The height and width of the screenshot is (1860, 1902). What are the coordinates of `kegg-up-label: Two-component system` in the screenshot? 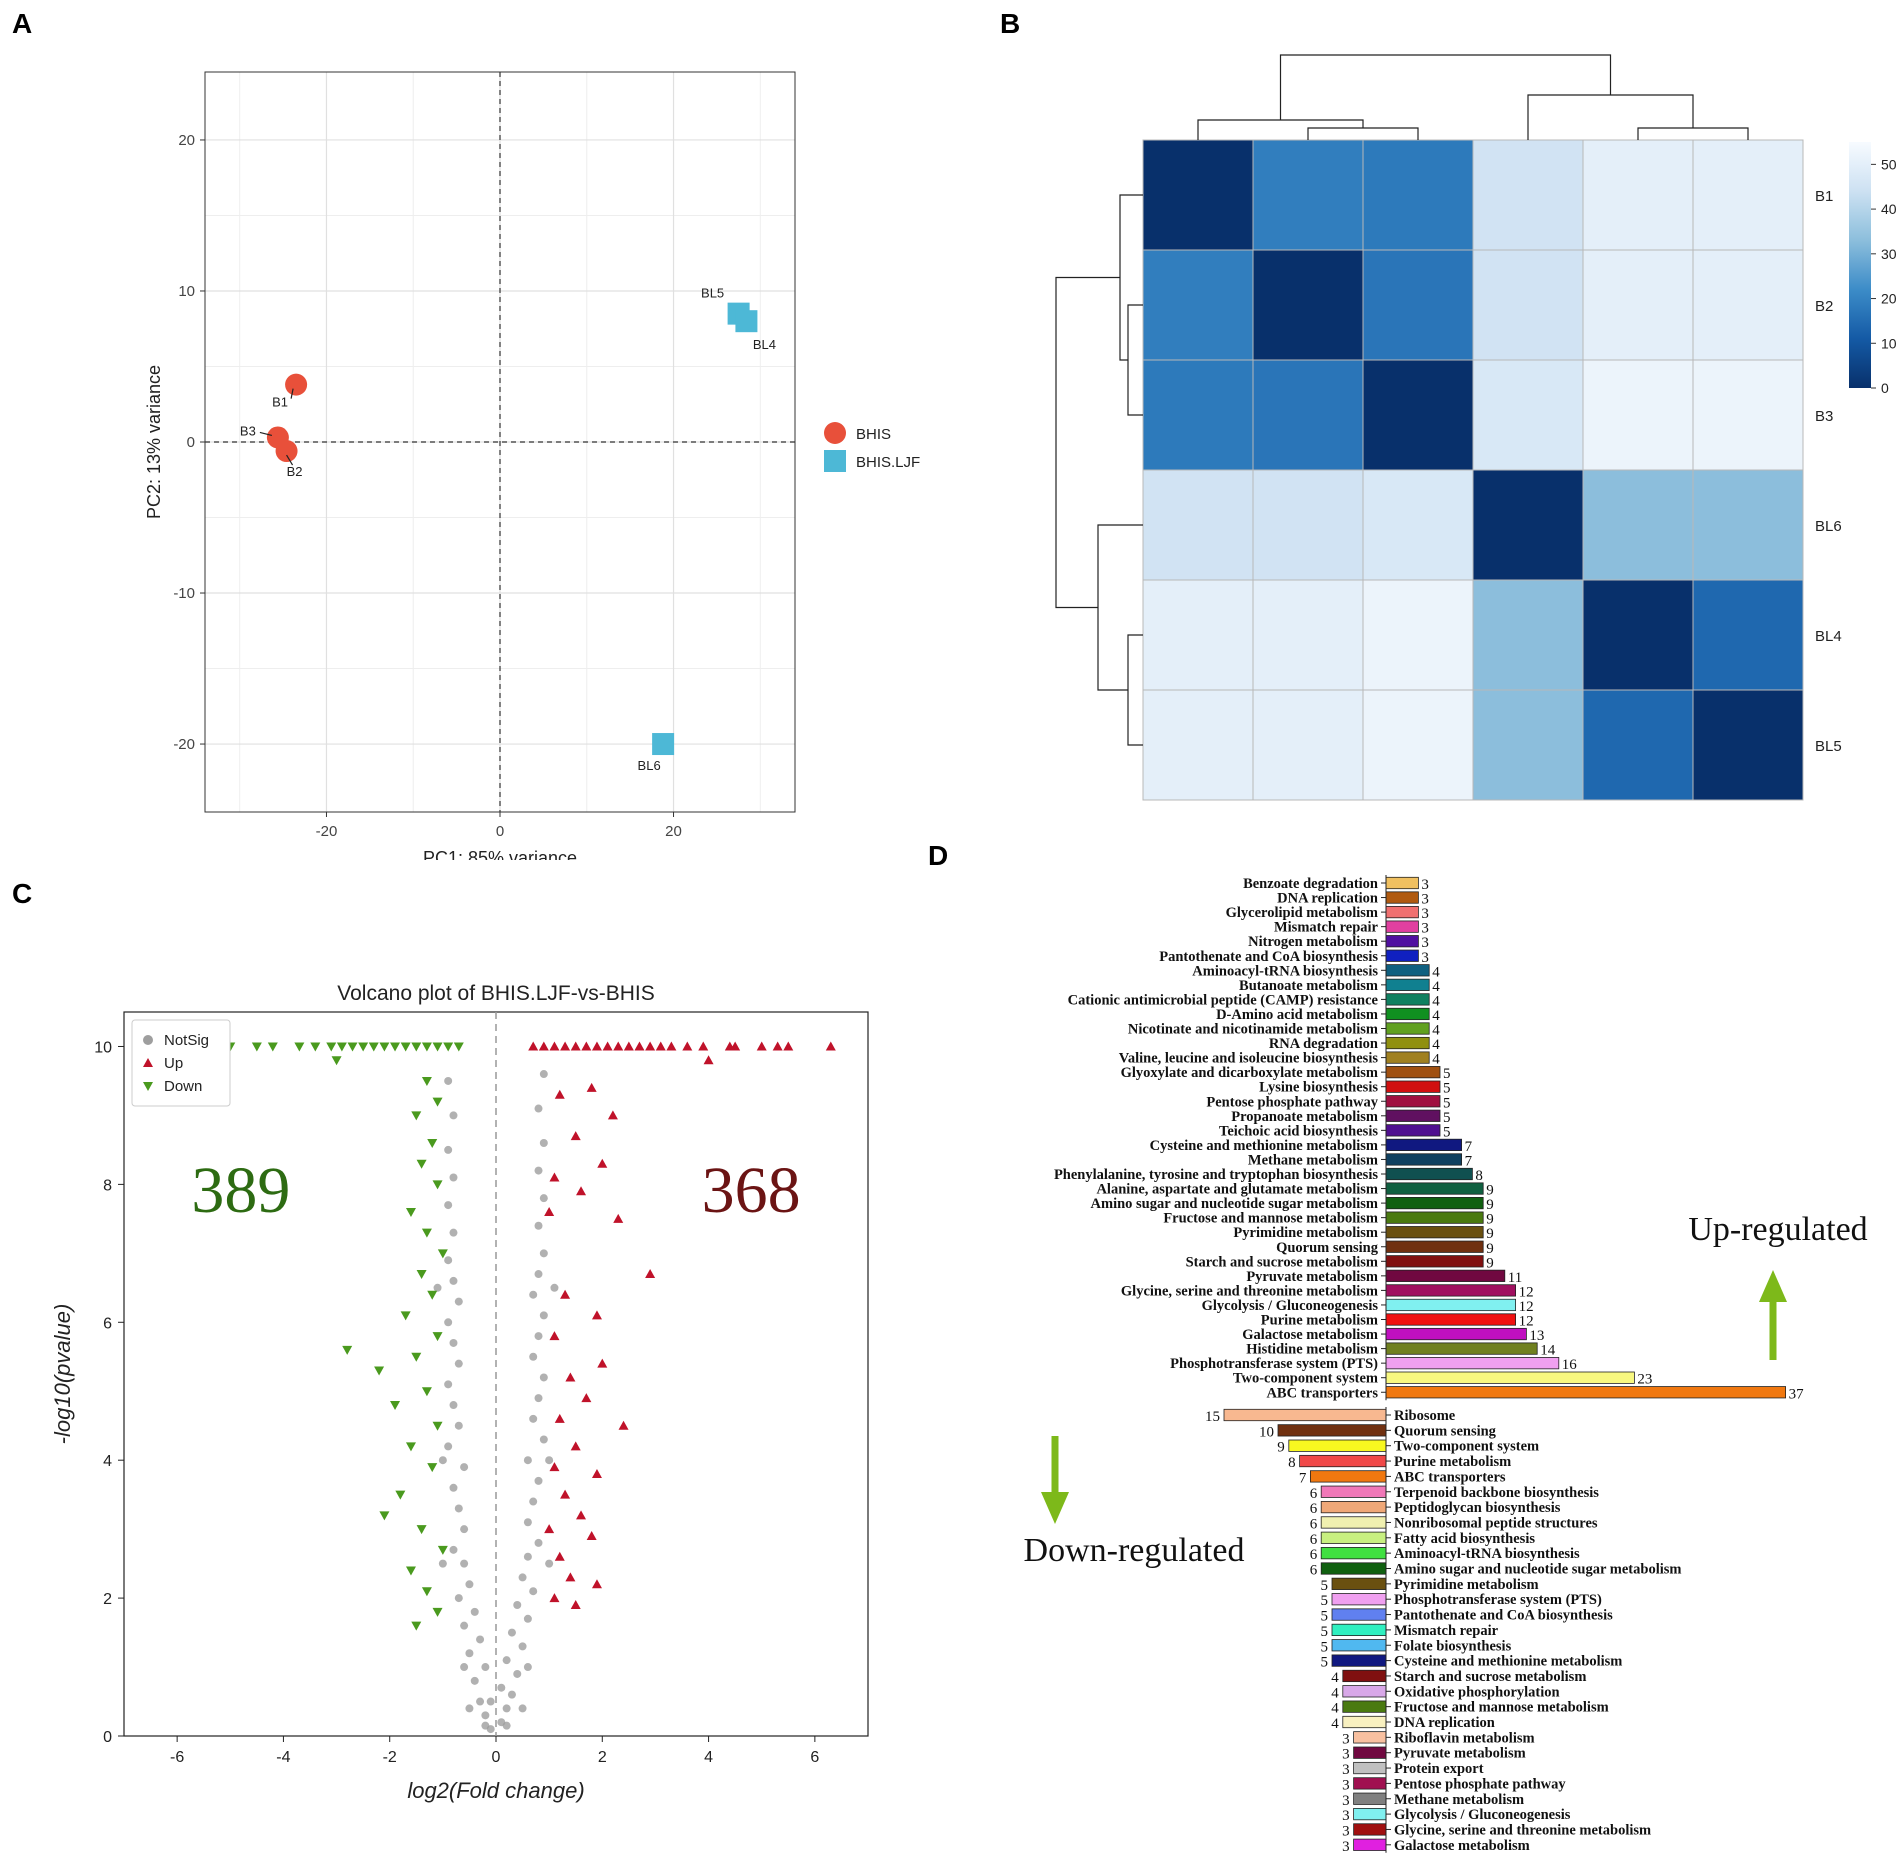 It's located at (1305, 1379).